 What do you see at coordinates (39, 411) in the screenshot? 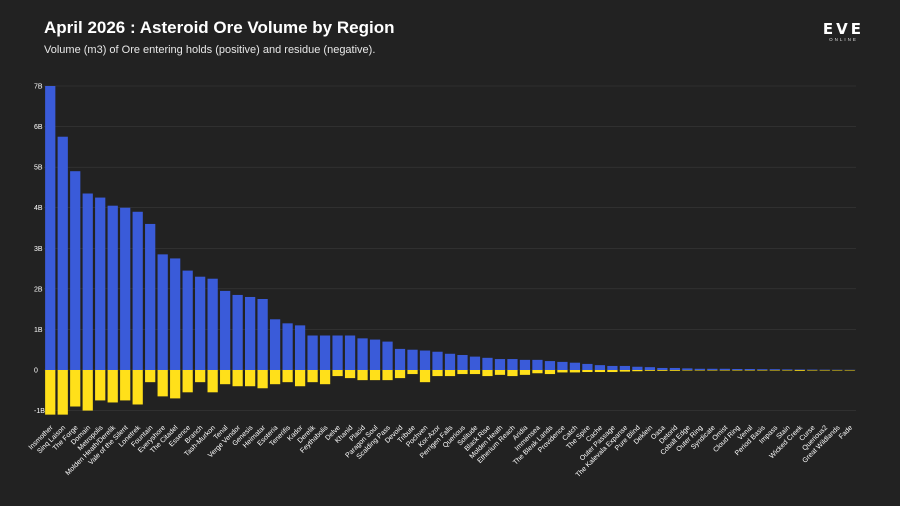
I see `y-tick-label: -1B` at bounding box center [39, 411].